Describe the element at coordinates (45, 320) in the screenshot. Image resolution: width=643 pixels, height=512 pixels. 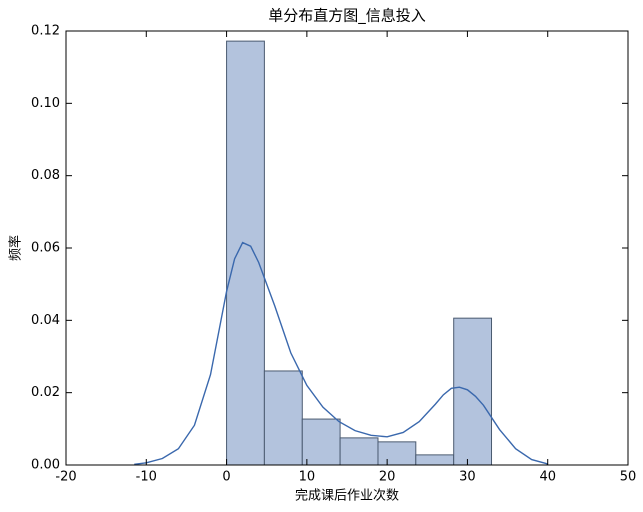
I see `y-tick-label: 0.04` at that location.